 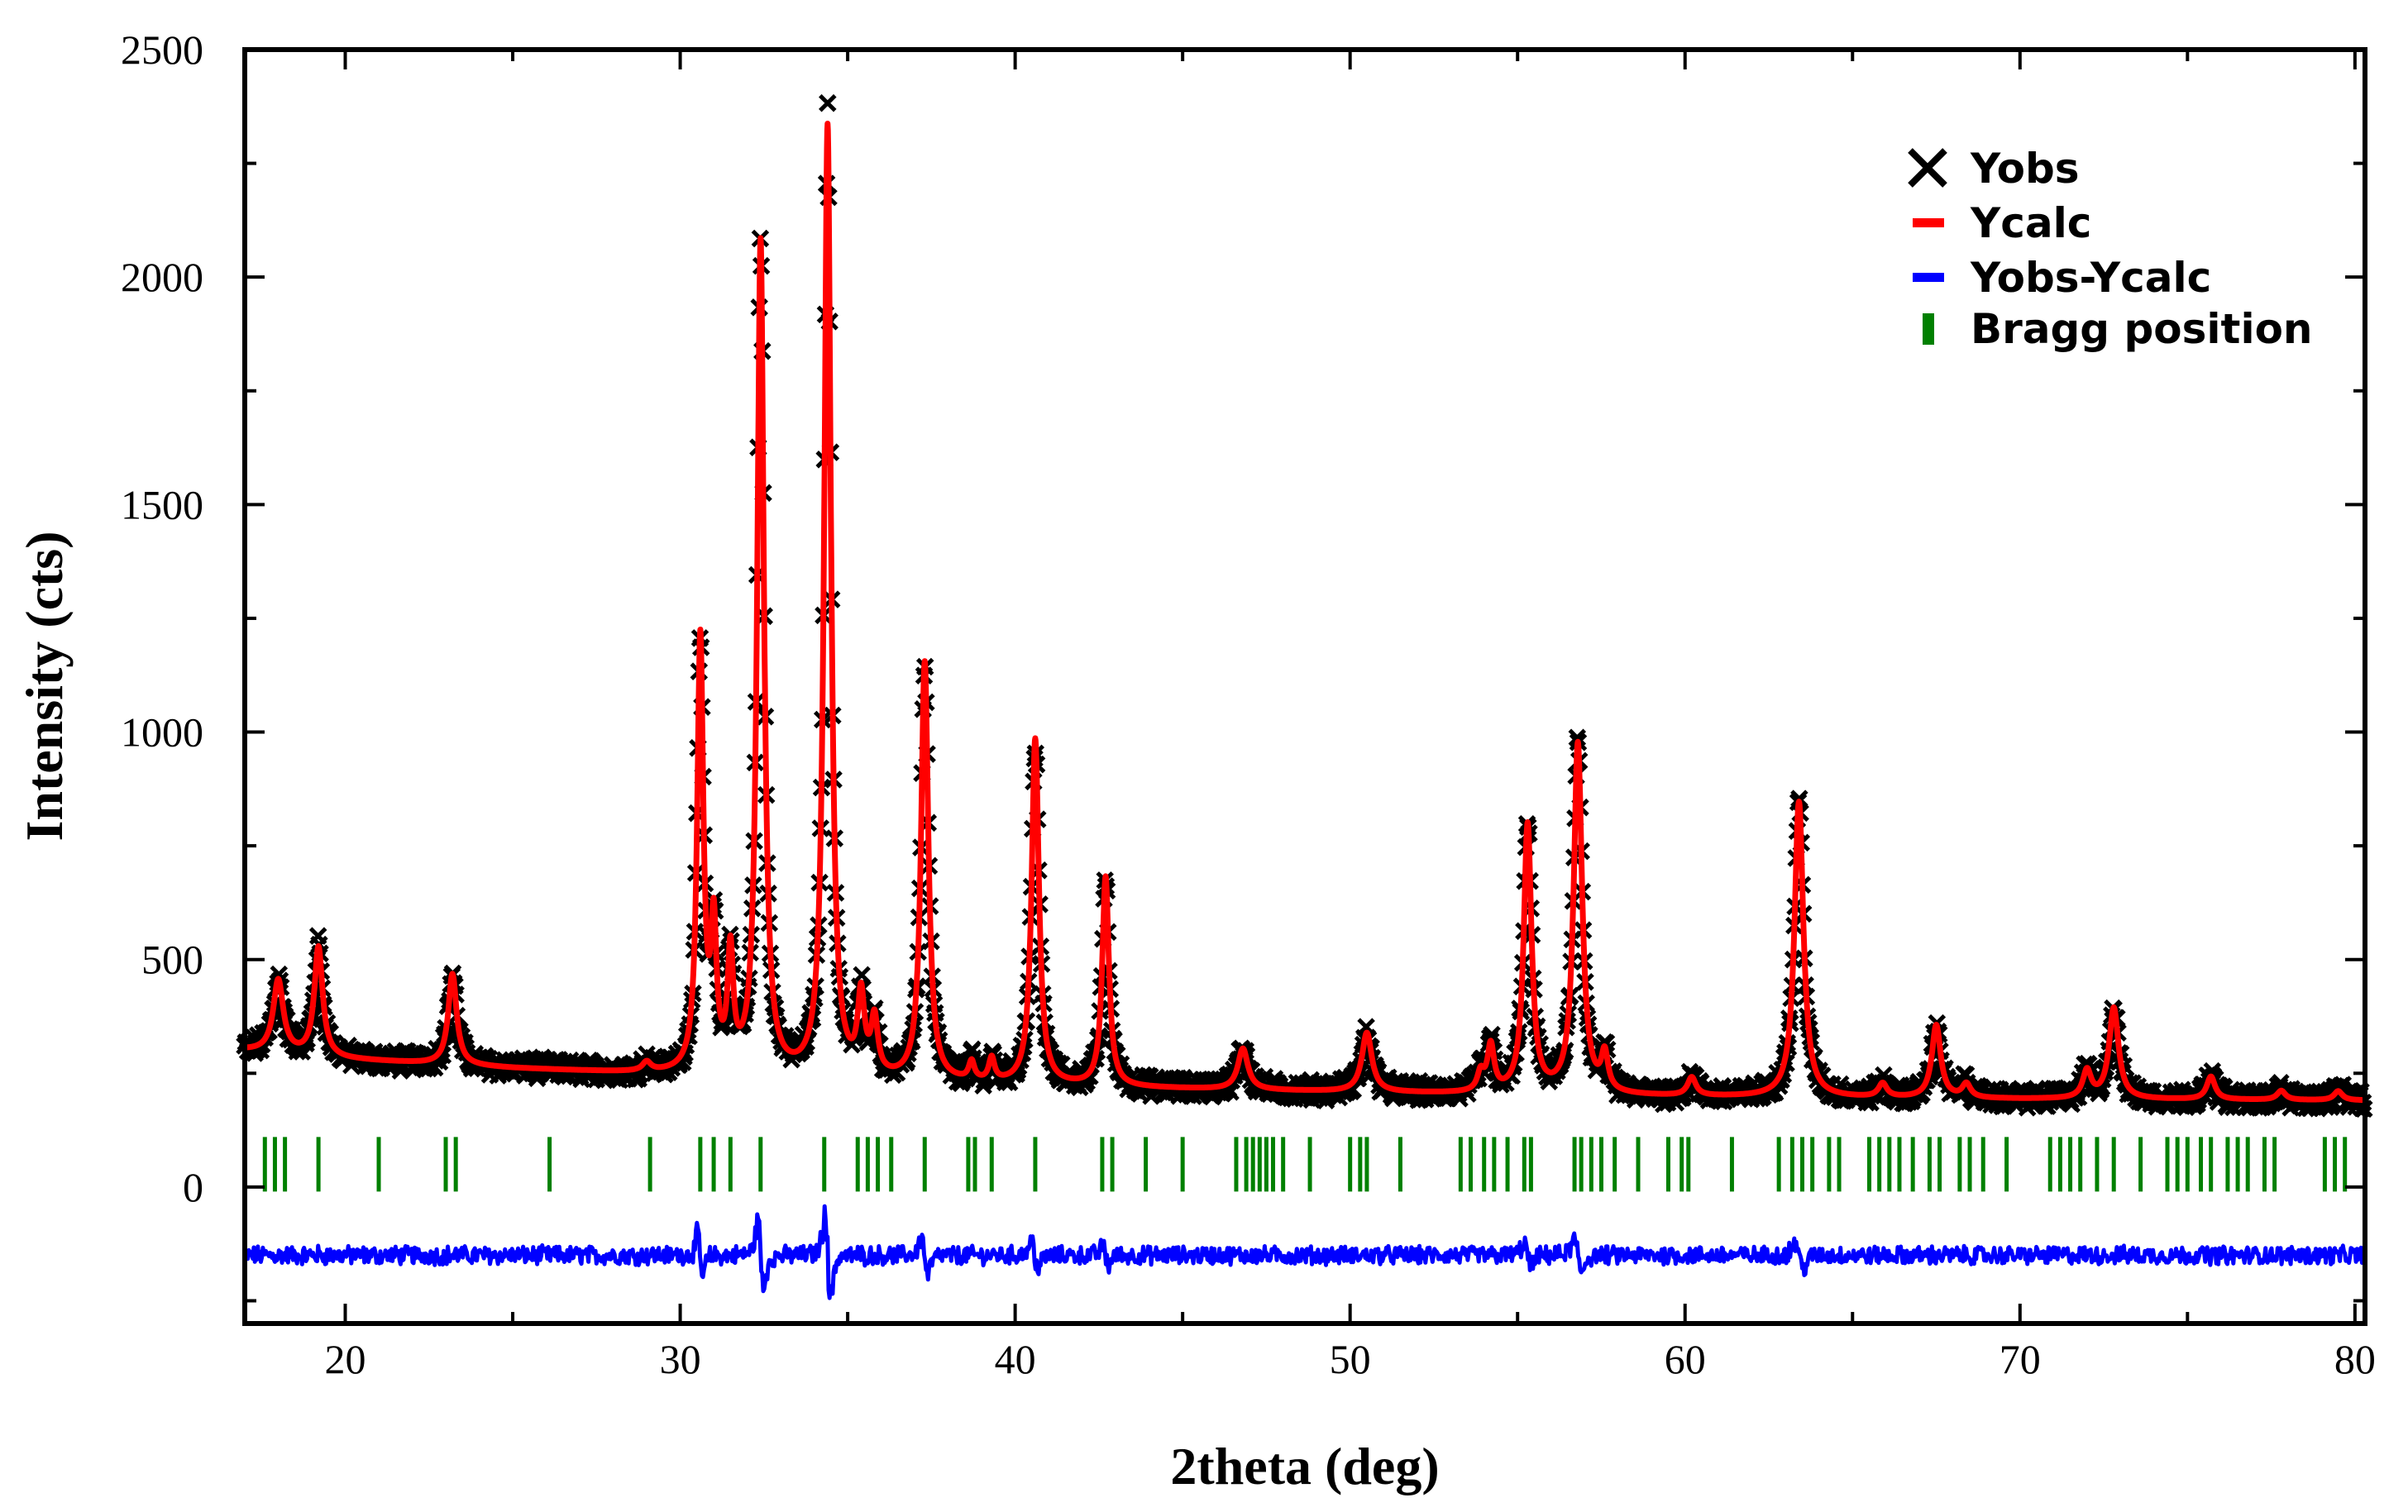 What do you see at coordinates (1685, 1359) in the screenshot?
I see `x-tick-label: 60` at bounding box center [1685, 1359].